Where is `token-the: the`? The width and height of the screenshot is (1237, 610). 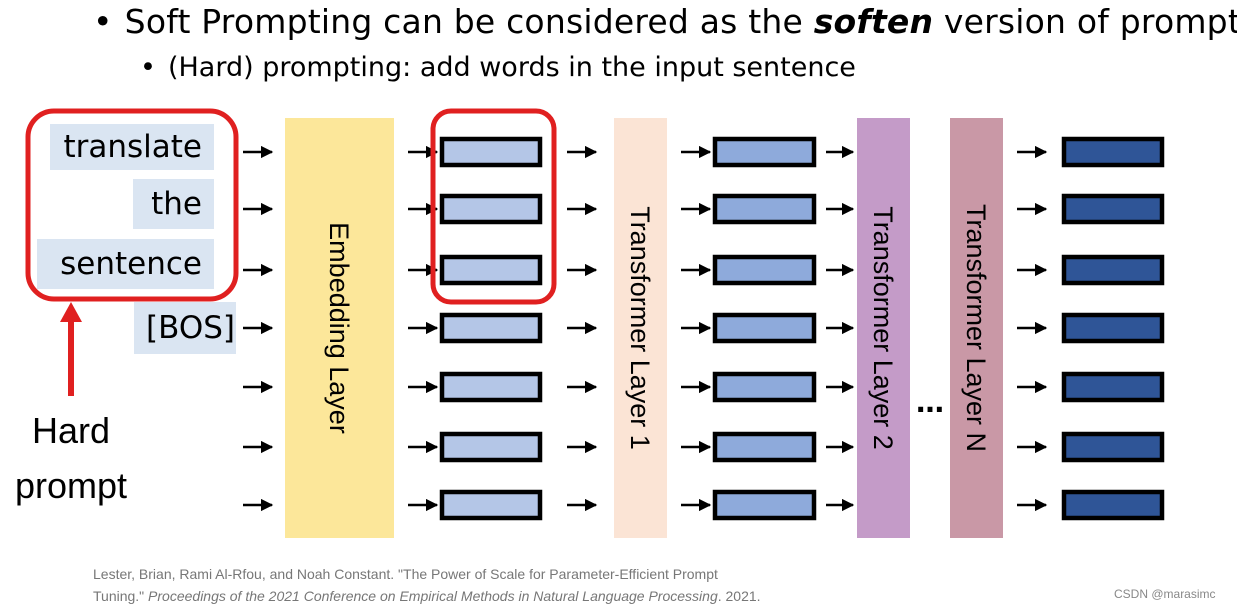
token-the: the is located at coordinates (173, 204).